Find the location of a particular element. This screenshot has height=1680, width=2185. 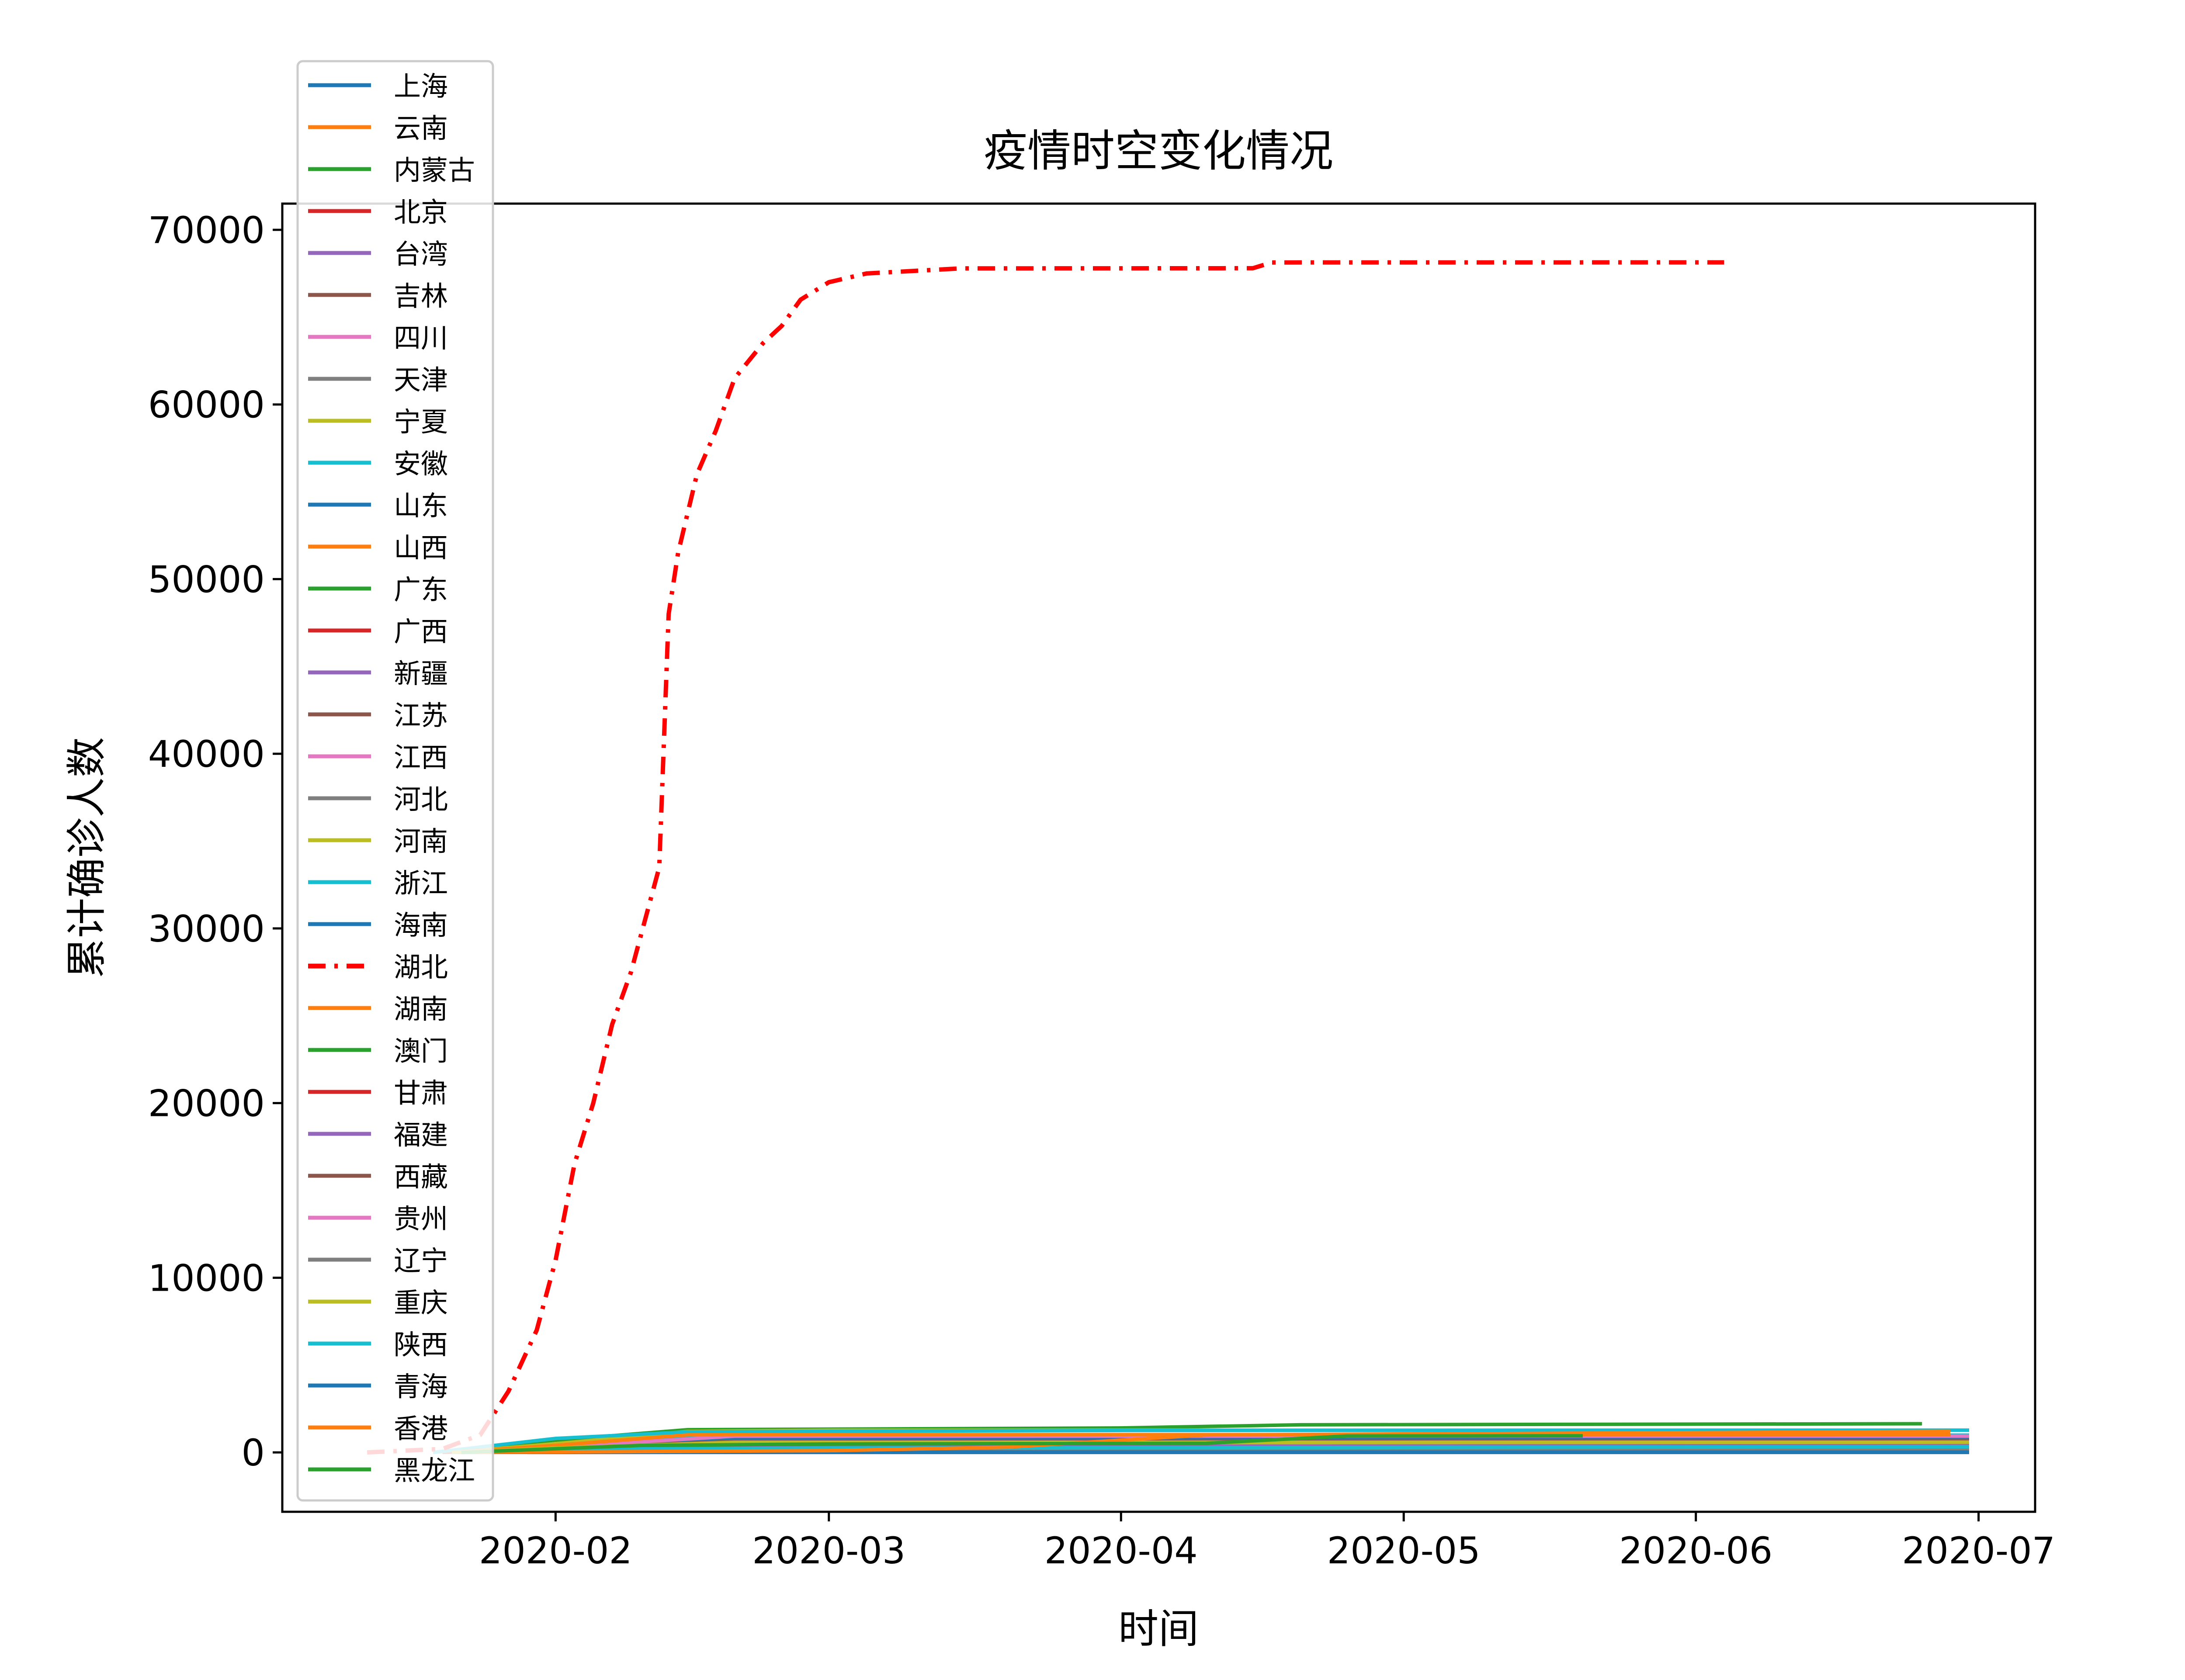

legend-entry: 海南 is located at coordinates (378, 925).